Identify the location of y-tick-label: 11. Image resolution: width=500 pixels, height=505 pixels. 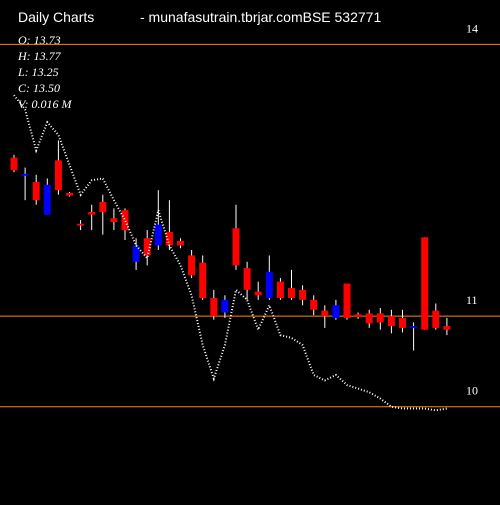
(472, 300).